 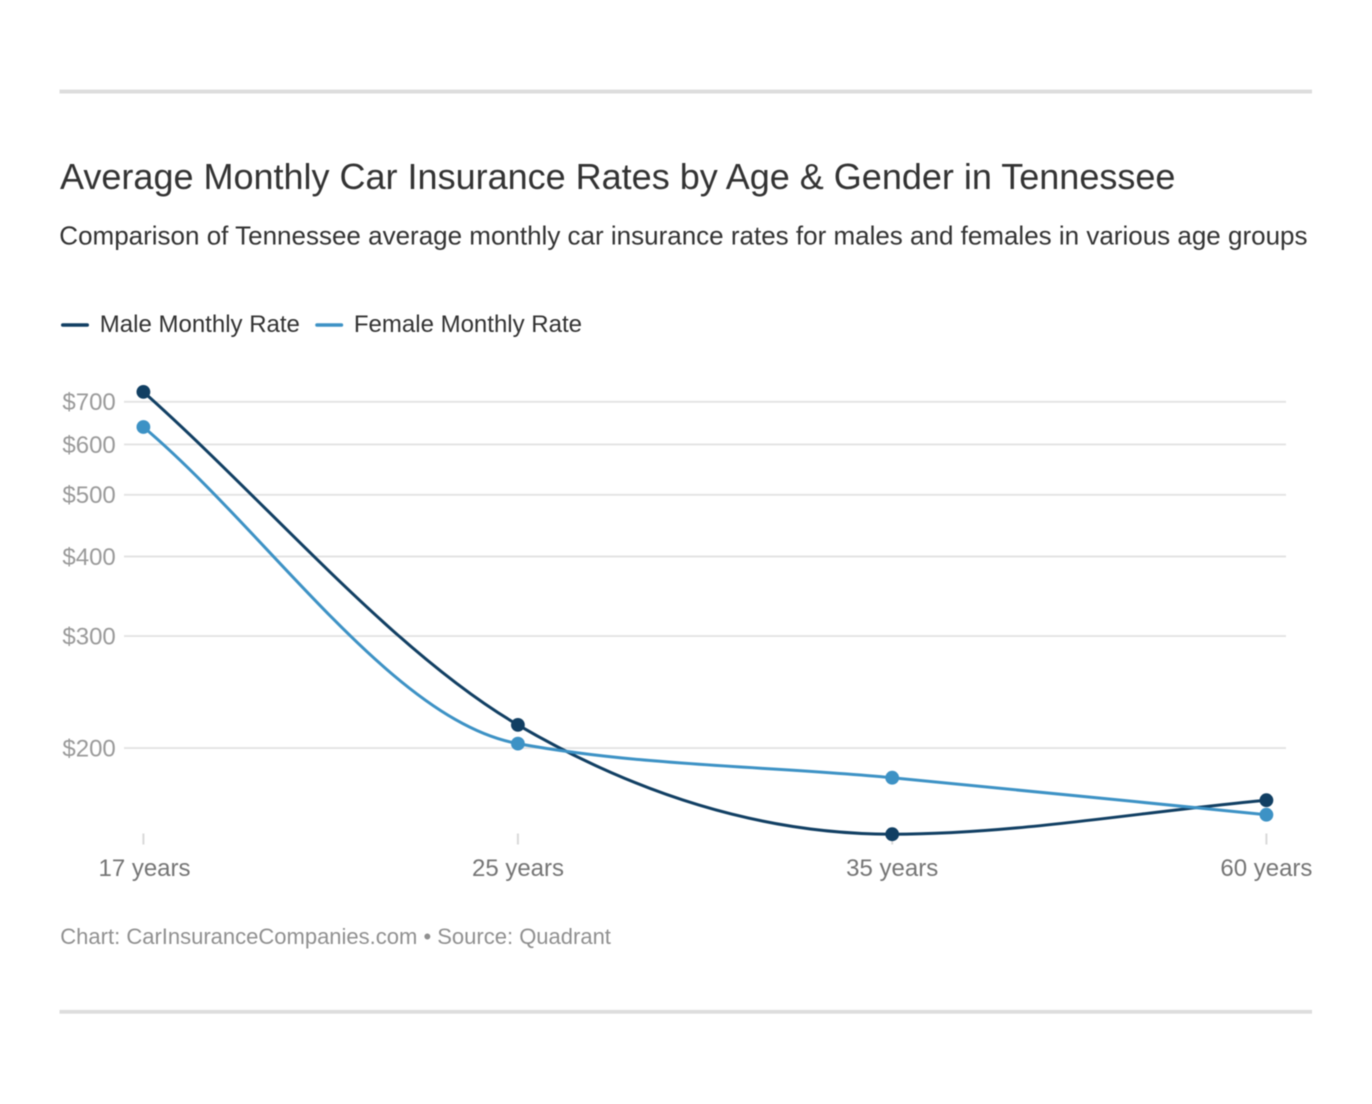 What do you see at coordinates (88, 402) in the screenshot?
I see `svg-text: $700` at bounding box center [88, 402].